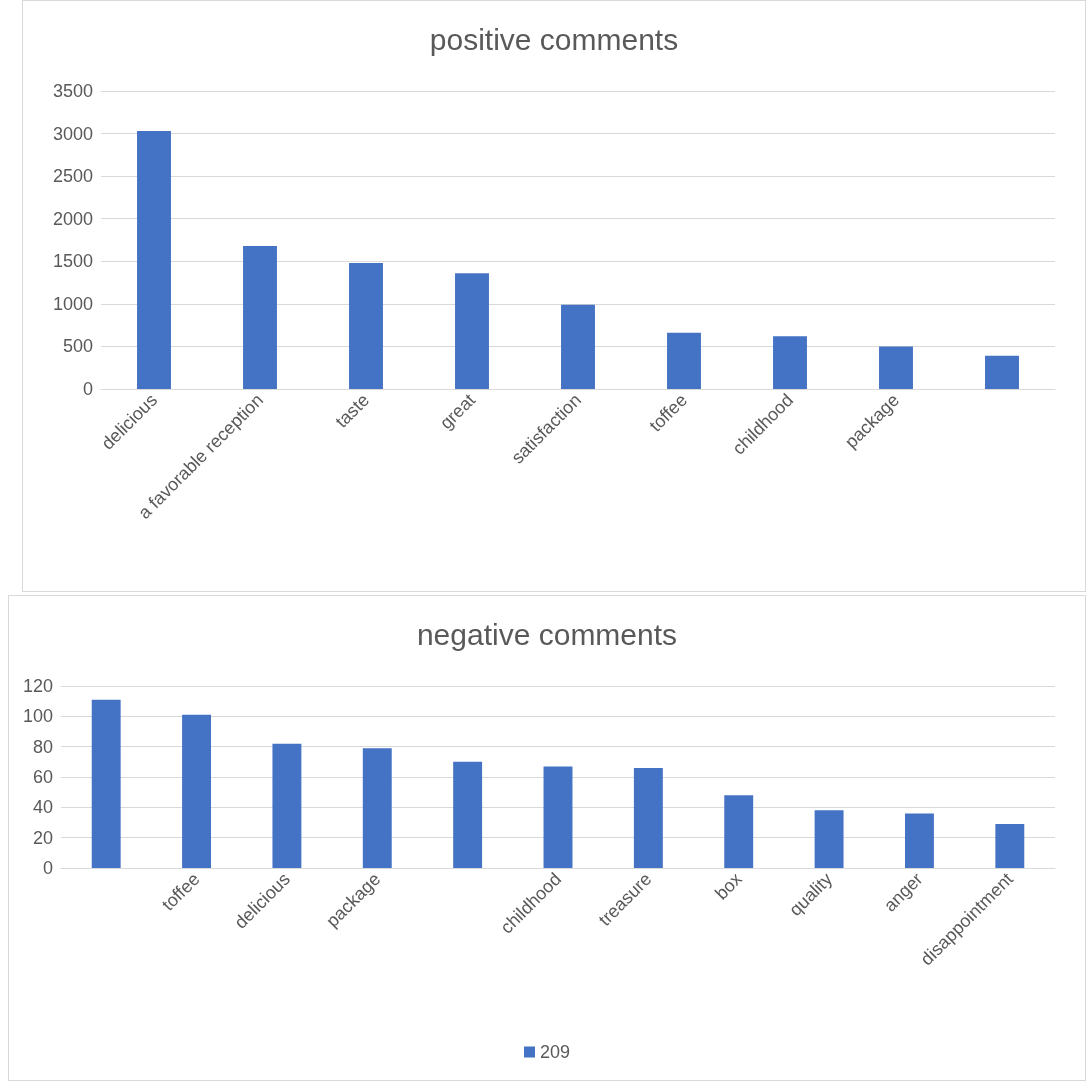  Describe the element at coordinates (72, 261) in the screenshot. I see `y-tick-label: 1500` at that location.